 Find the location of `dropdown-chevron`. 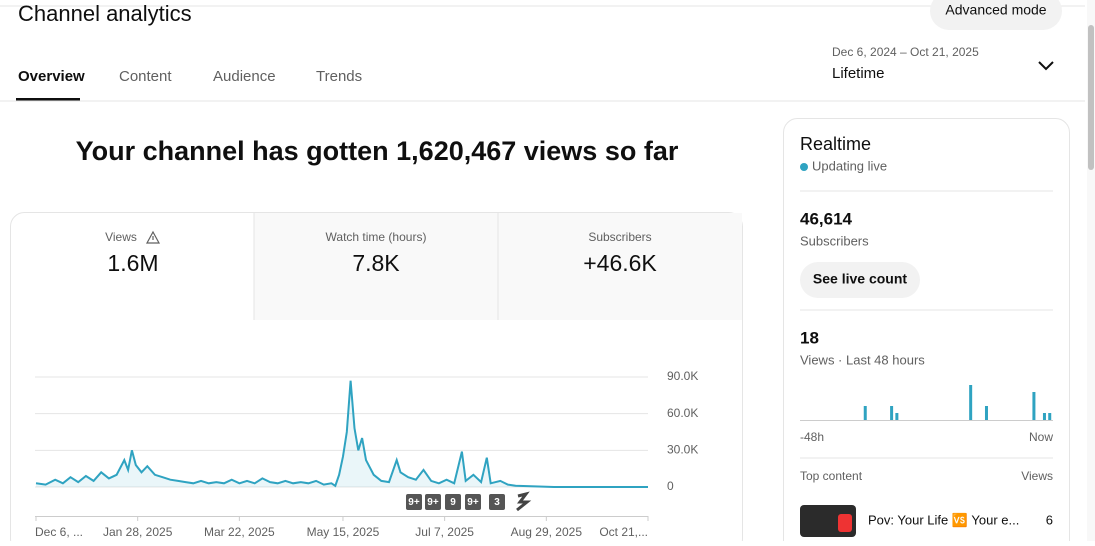

dropdown-chevron is located at coordinates (1046, 66).